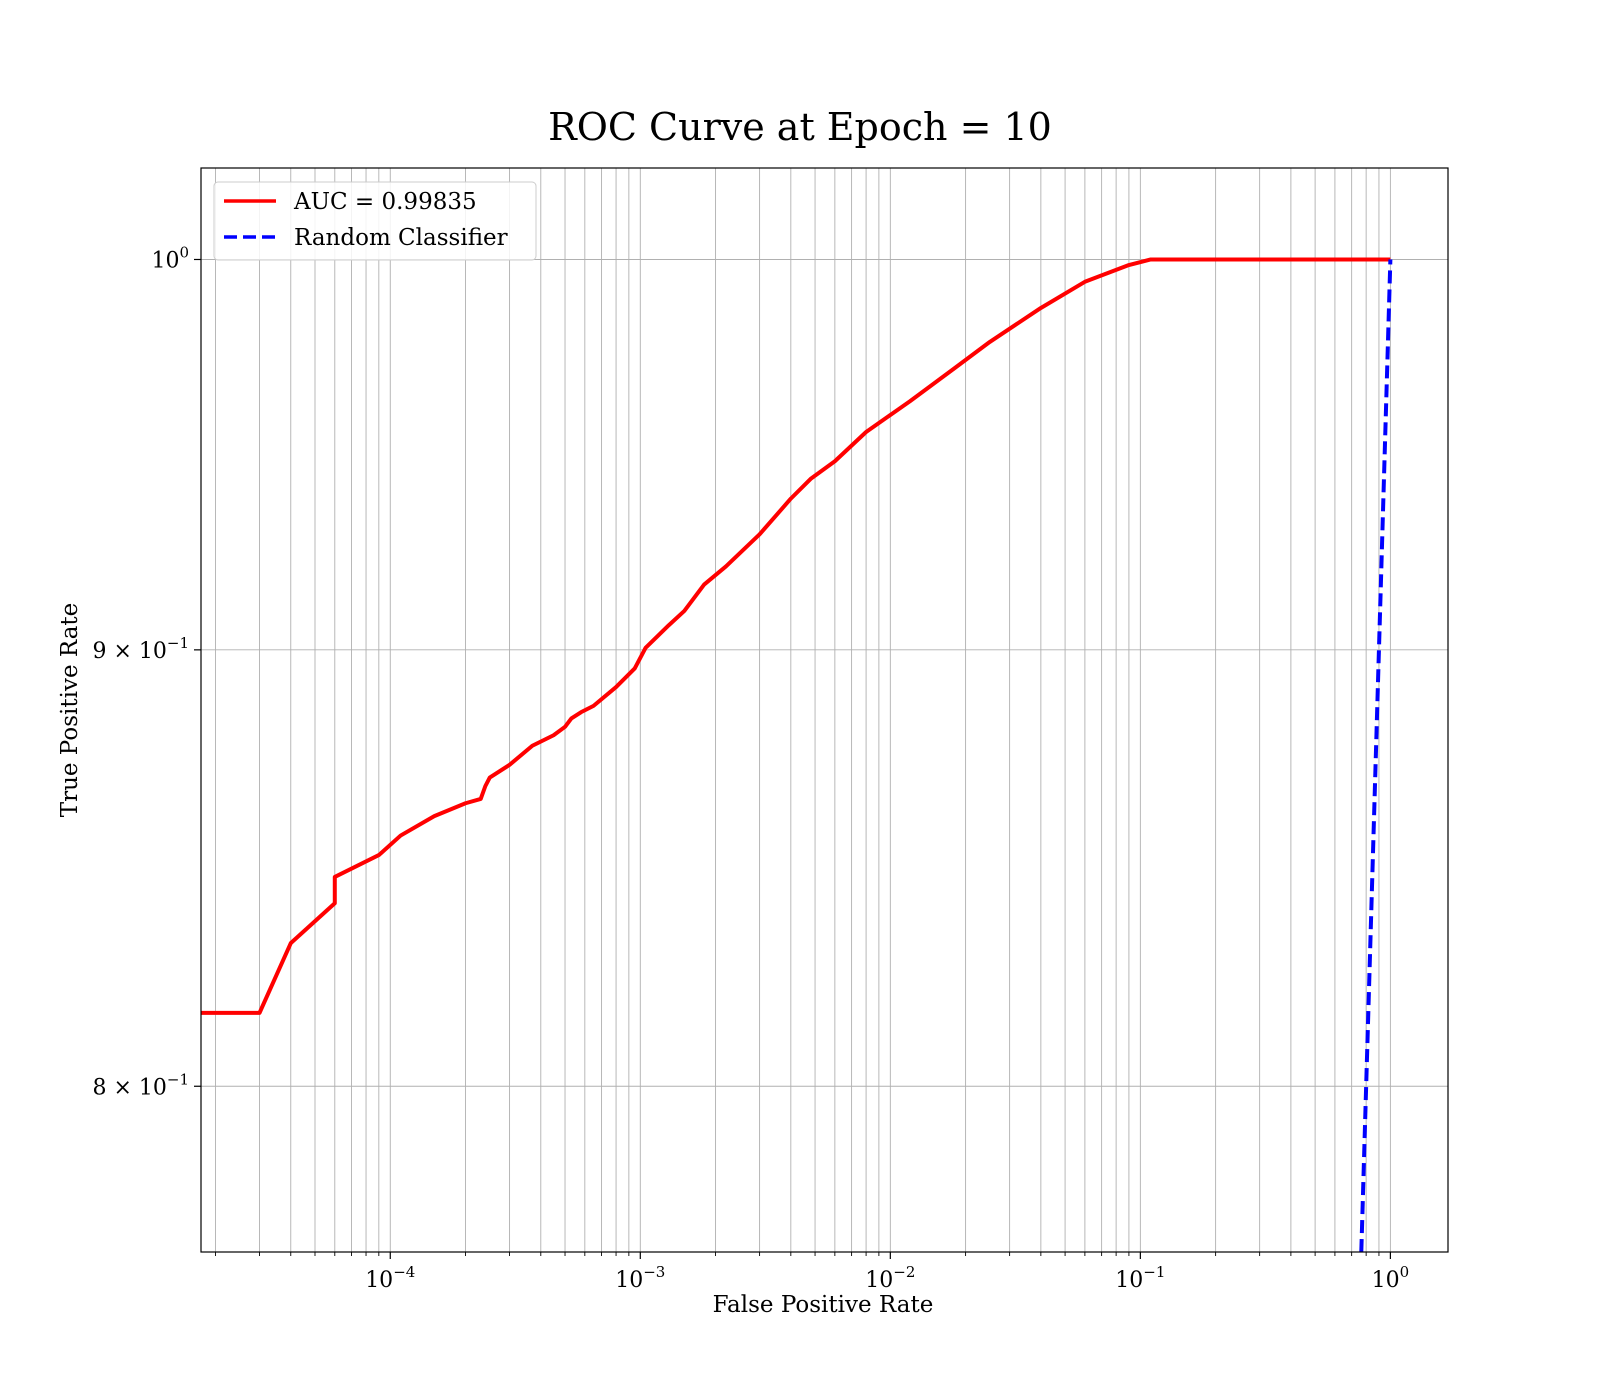 This screenshot has height=1400, width=1600. Describe the element at coordinates (390, 1278) in the screenshot. I see `x-tick-label: 10⁻⁴` at that location.